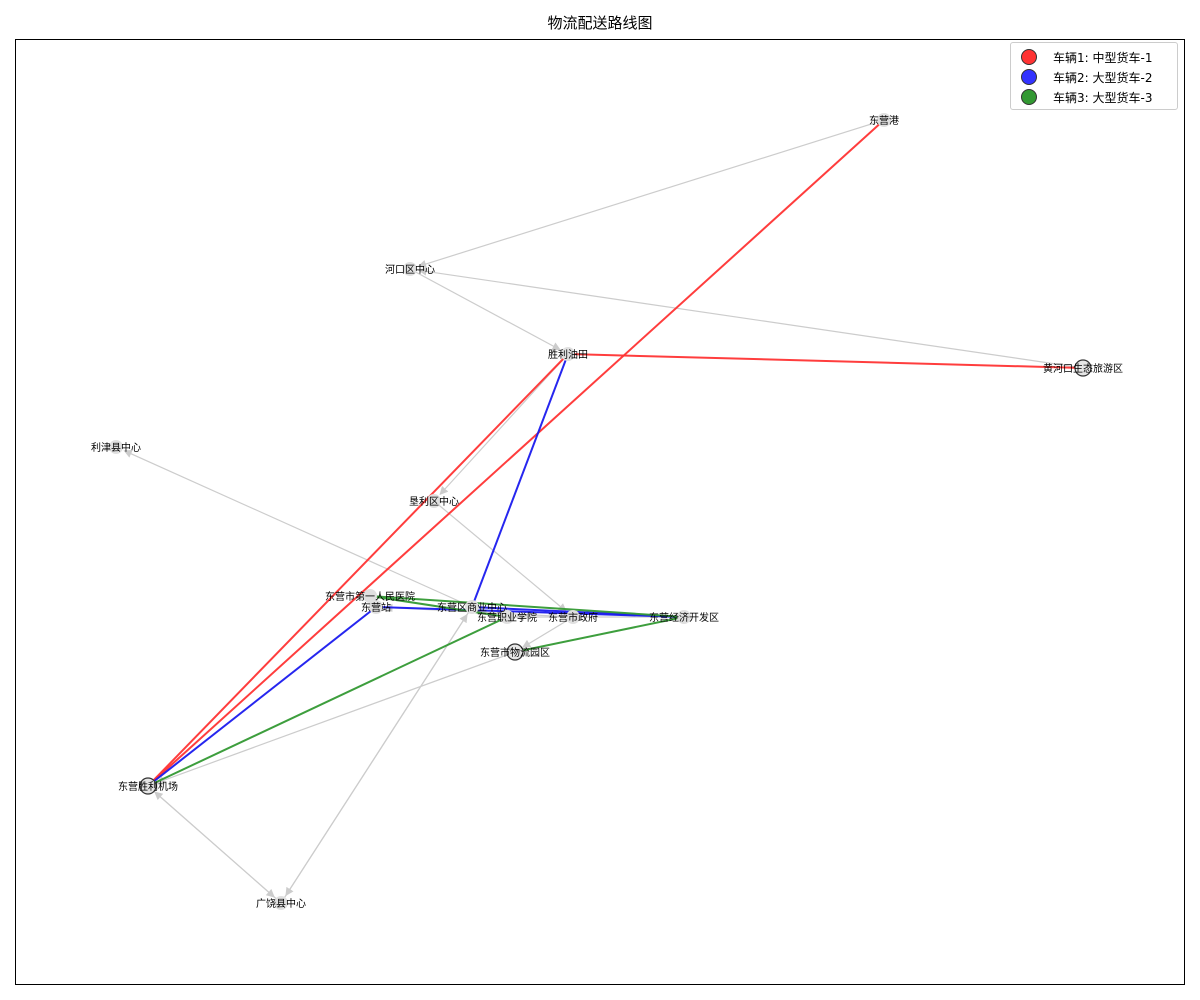 The height and width of the screenshot is (1000, 1200). I want to click on legend-item-vehicle-2: 车辆2: 大型货车-2, so click(1094, 77).